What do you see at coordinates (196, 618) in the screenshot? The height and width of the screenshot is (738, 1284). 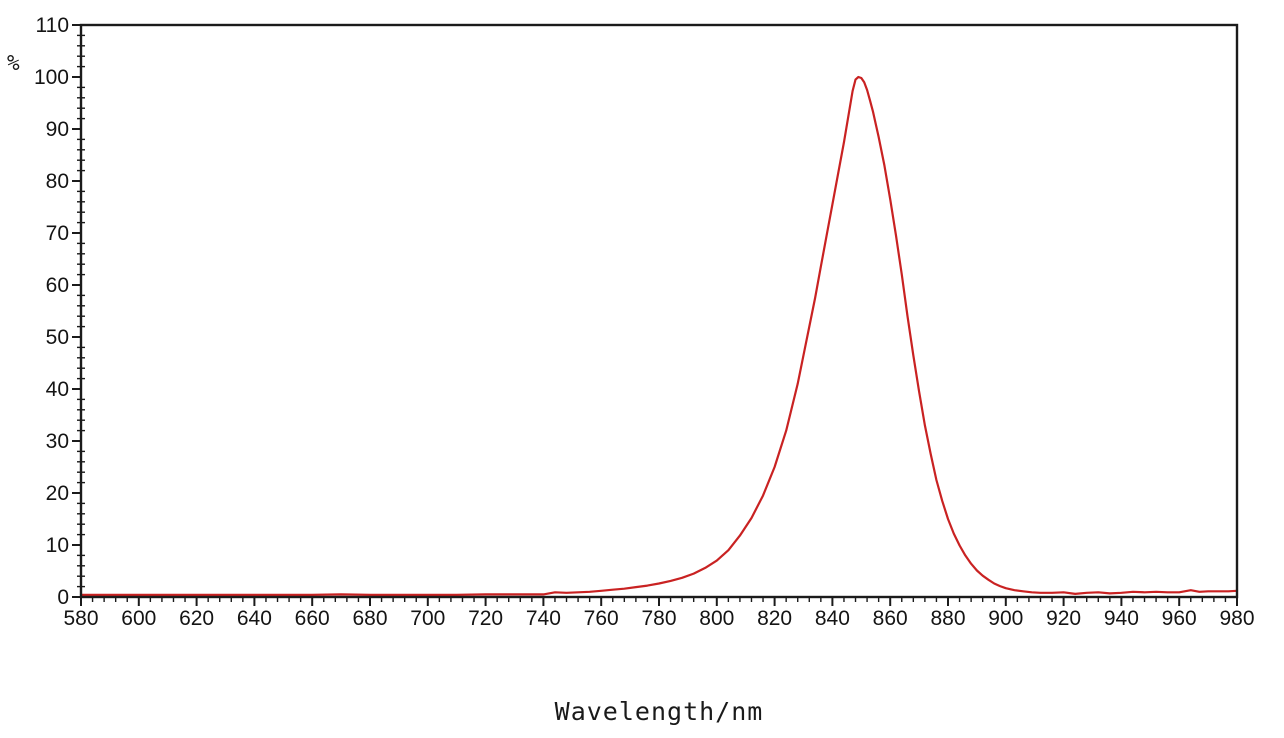 I see `x-tick-label: 620` at bounding box center [196, 618].